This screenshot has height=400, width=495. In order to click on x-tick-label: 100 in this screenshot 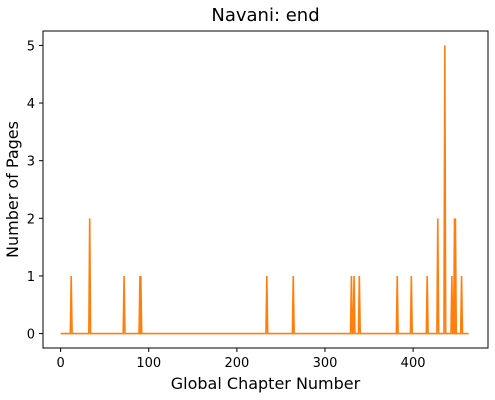, I will do `click(148, 363)`.